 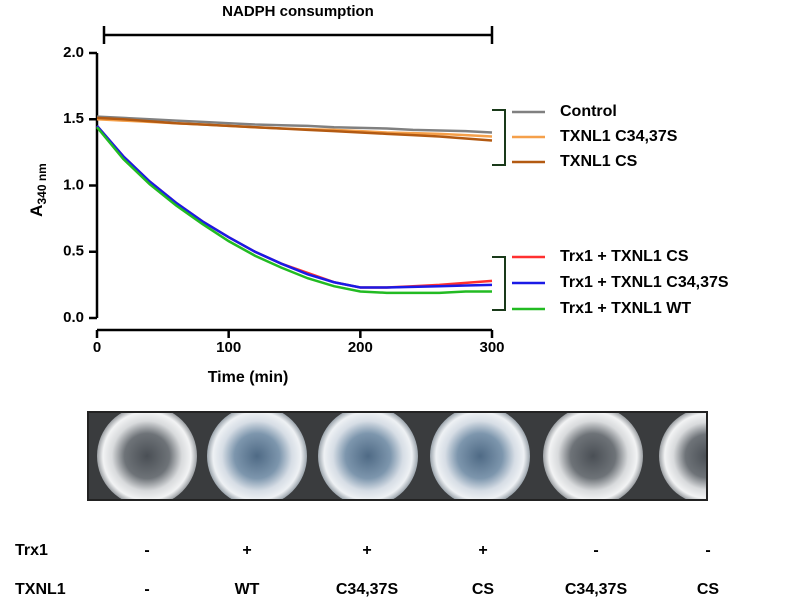 What do you see at coordinates (42, 183) in the screenshot?
I see `y-axis-label-sub: 340 nm` at bounding box center [42, 183].